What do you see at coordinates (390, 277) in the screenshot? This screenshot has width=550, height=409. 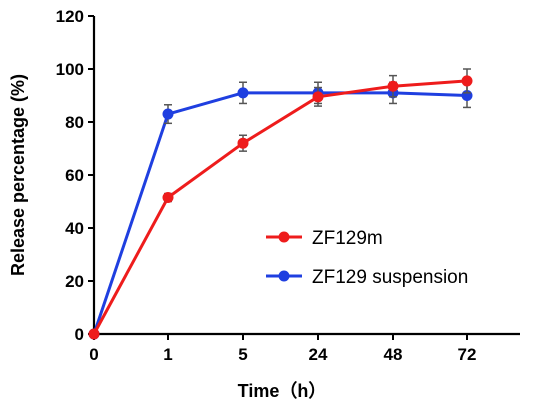 I see `legend-label: ZF129 suspension` at bounding box center [390, 277].